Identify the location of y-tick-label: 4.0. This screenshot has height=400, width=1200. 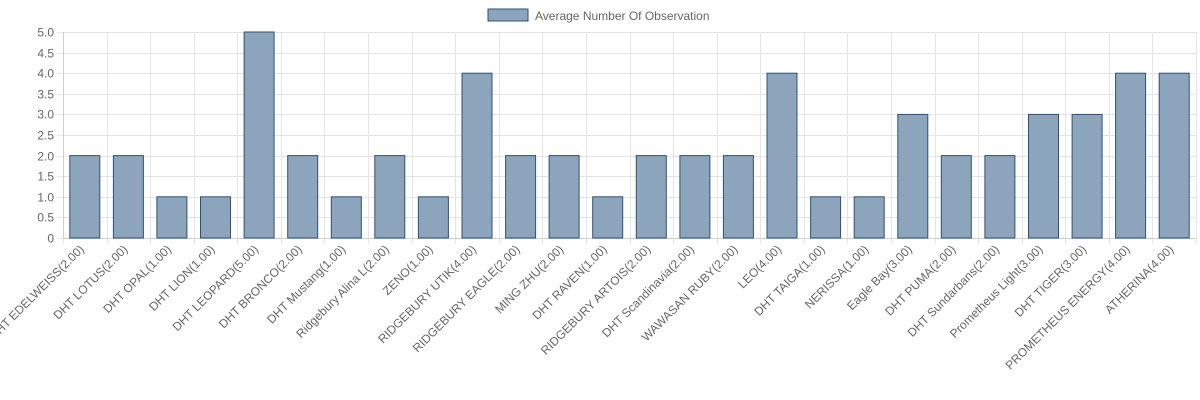
(45, 74).